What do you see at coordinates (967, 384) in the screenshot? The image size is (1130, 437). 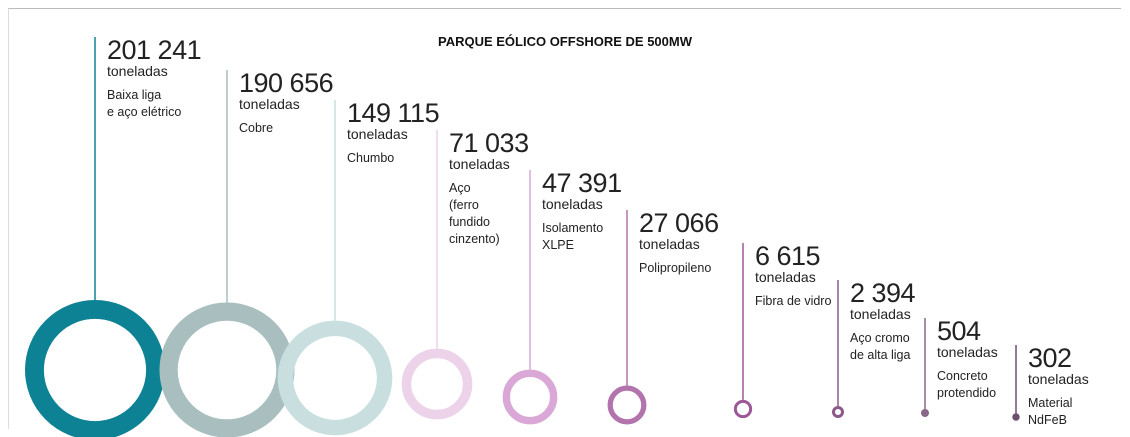 I see `category-label: Concreto protendido` at bounding box center [967, 384].